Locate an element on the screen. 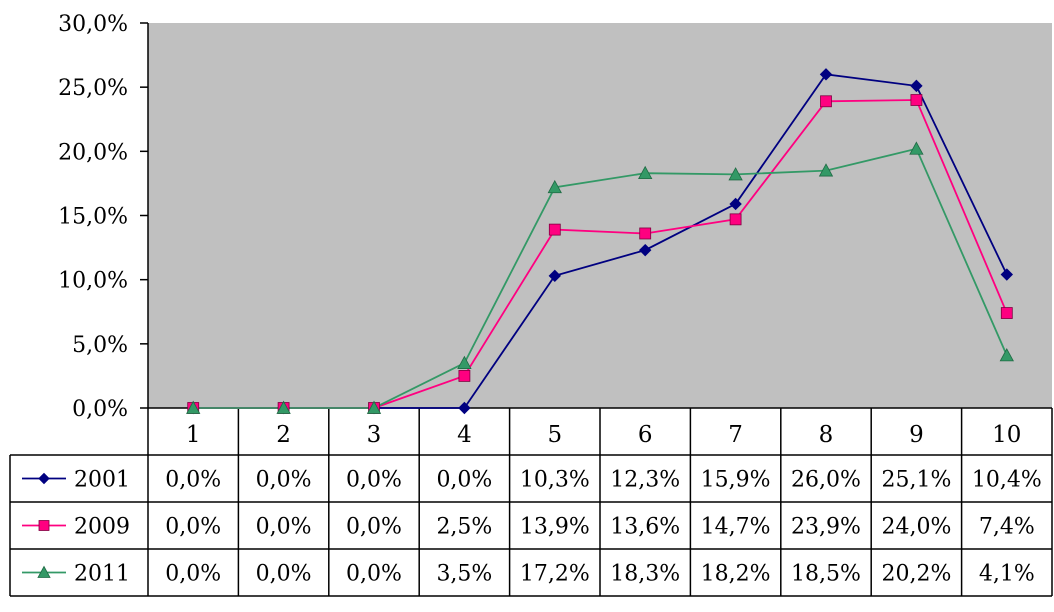 Image resolution: width=1054 pixels, height=612 pixels. table-cell-value: 20,2% is located at coordinates (916, 574).